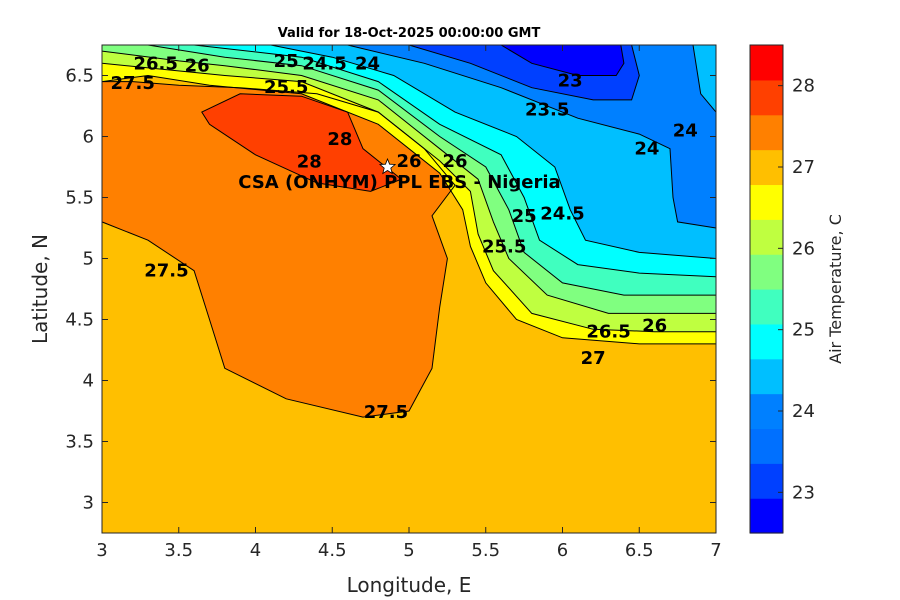 This screenshot has width=900, height=600. What do you see at coordinates (255, 550) in the screenshot?
I see `x-tick-label: 4` at bounding box center [255, 550].